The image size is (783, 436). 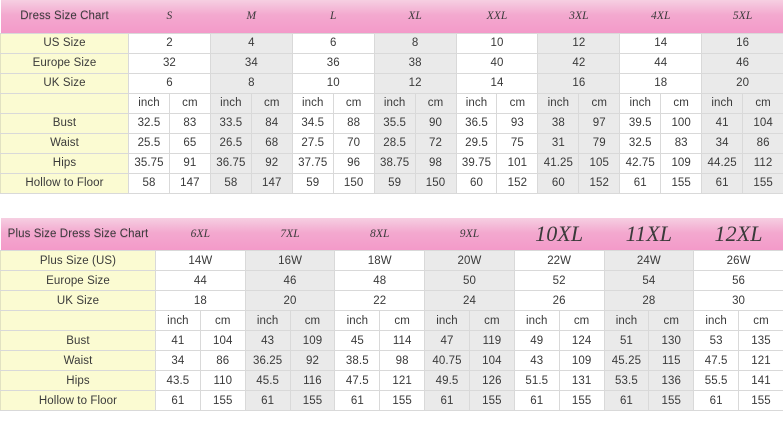 What do you see at coordinates (536, 380) in the screenshot?
I see `cell-value: 51.5` at bounding box center [536, 380].